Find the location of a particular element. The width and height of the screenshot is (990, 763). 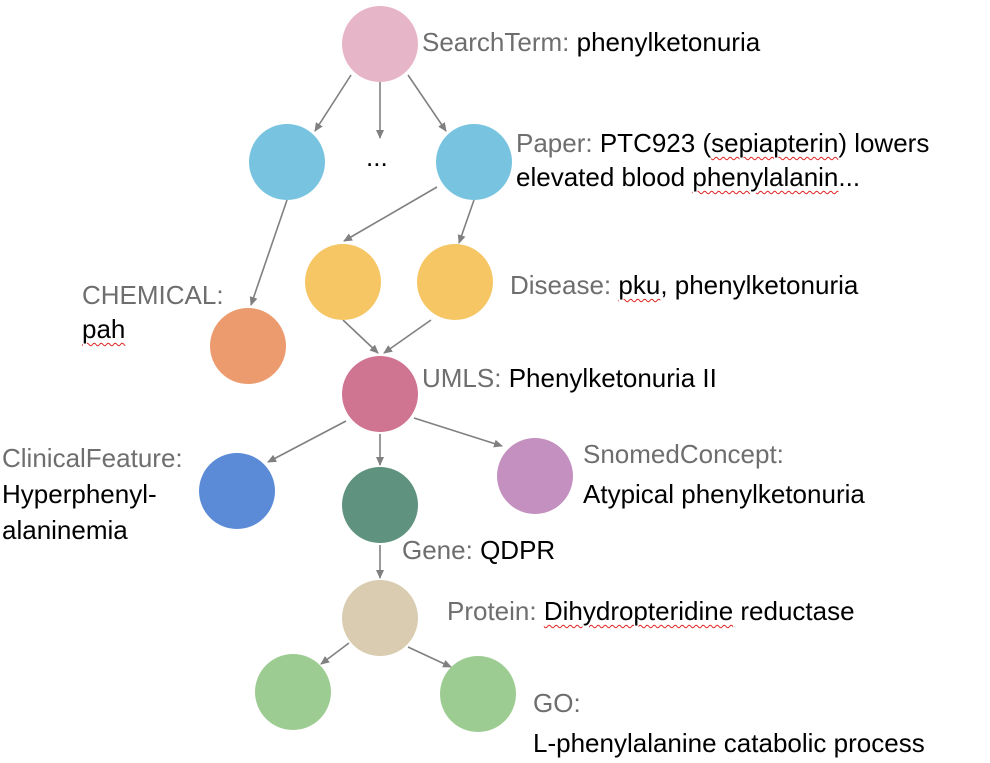

label-type: Protein: is located at coordinates (492, 611).